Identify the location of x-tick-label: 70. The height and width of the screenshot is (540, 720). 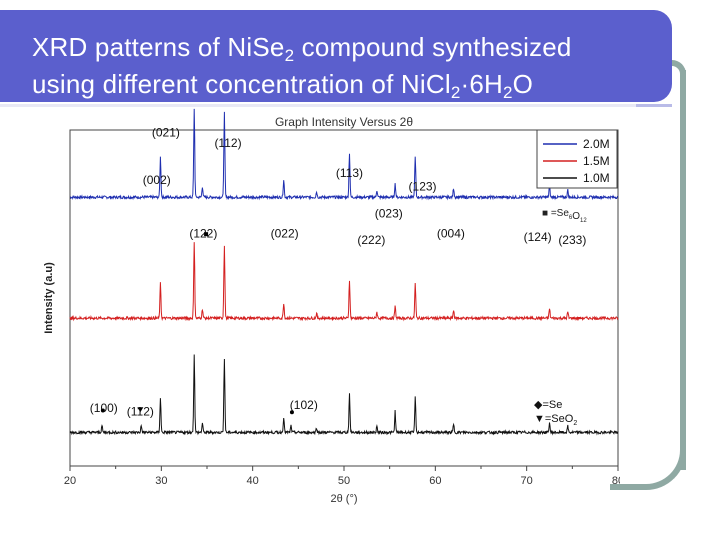
(527, 481).